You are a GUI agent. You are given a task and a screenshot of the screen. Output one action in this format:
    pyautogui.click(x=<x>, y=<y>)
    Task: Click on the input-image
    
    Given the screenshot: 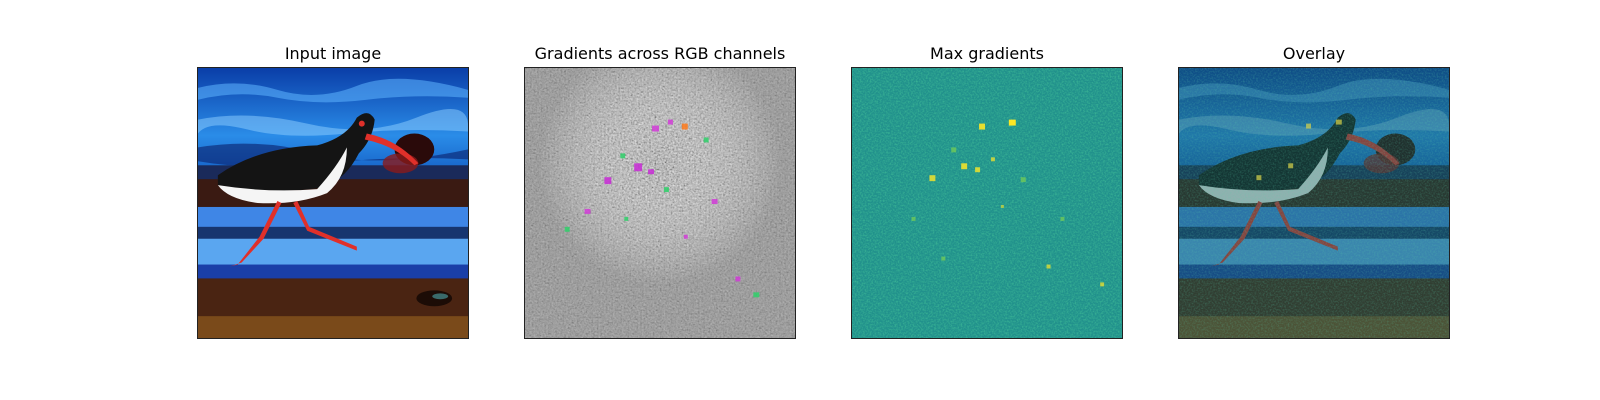 What is the action you would take?
    pyautogui.click(x=333, y=203)
    